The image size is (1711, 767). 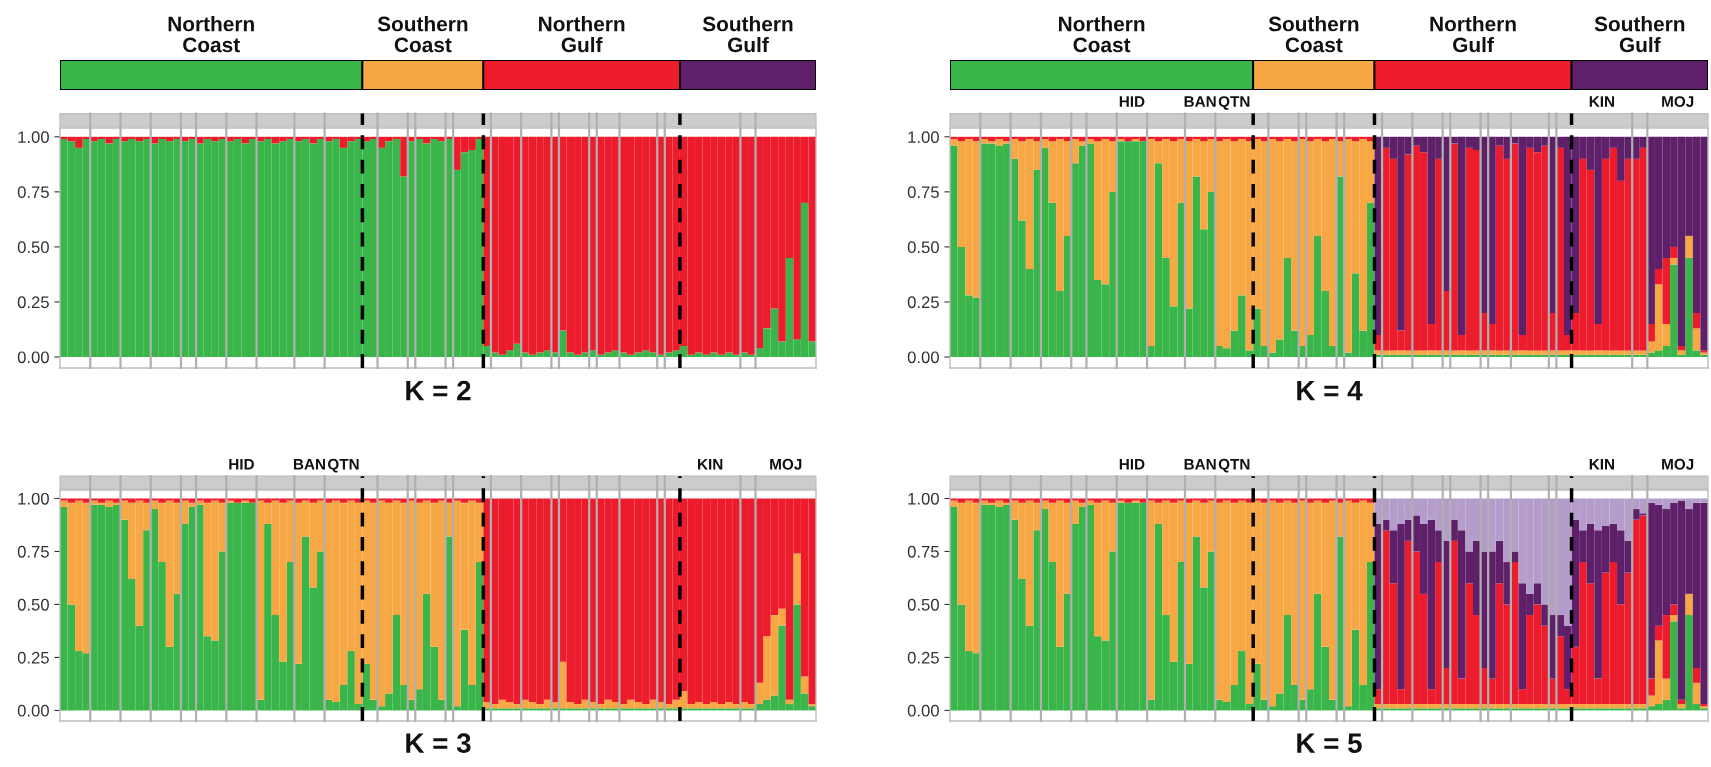 What do you see at coordinates (438, 390) in the screenshot?
I see `text: K = 2` at bounding box center [438, 390].